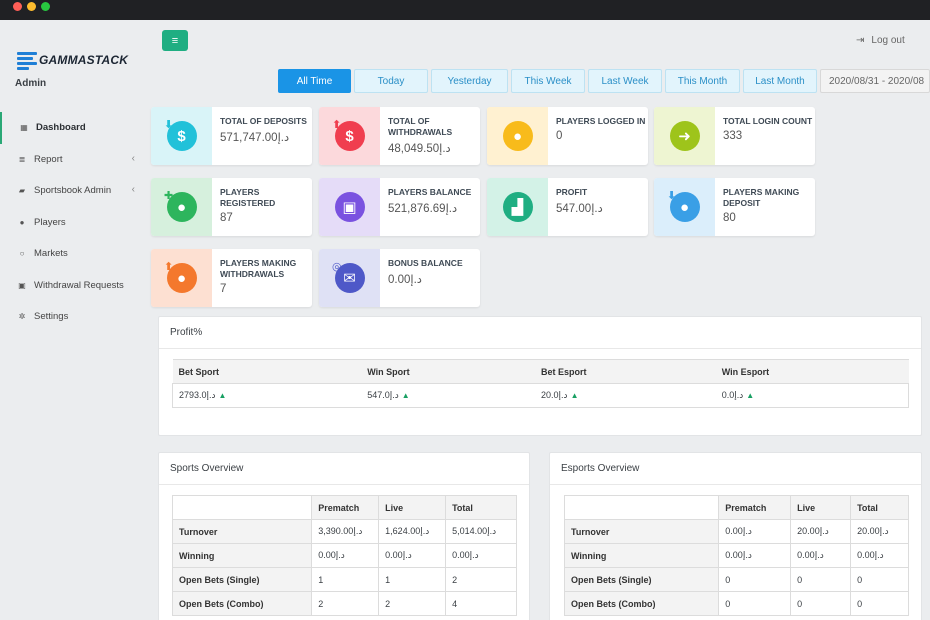 This screenshot has width=930, height=620. I want to click on profit-header-row: Bet Sport Win Sport Bet Esport Win Esport, so click(540, 371).